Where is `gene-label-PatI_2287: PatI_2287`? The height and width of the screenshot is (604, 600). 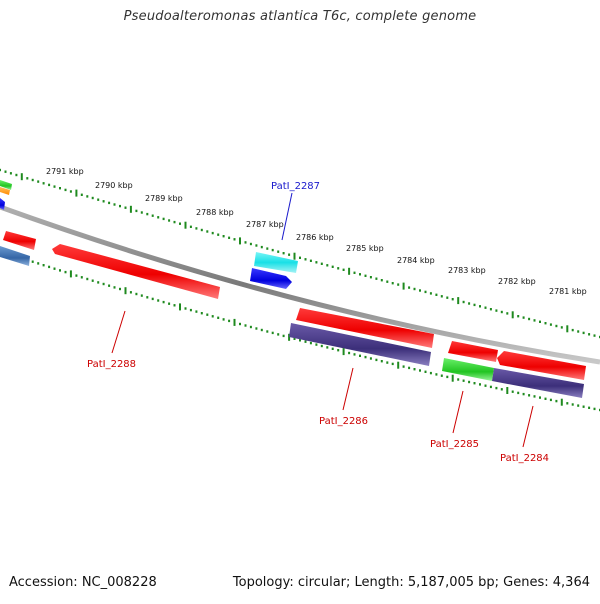
gene-label-PatI_2287: PatI_2287 is located at coordinates (295, 186).